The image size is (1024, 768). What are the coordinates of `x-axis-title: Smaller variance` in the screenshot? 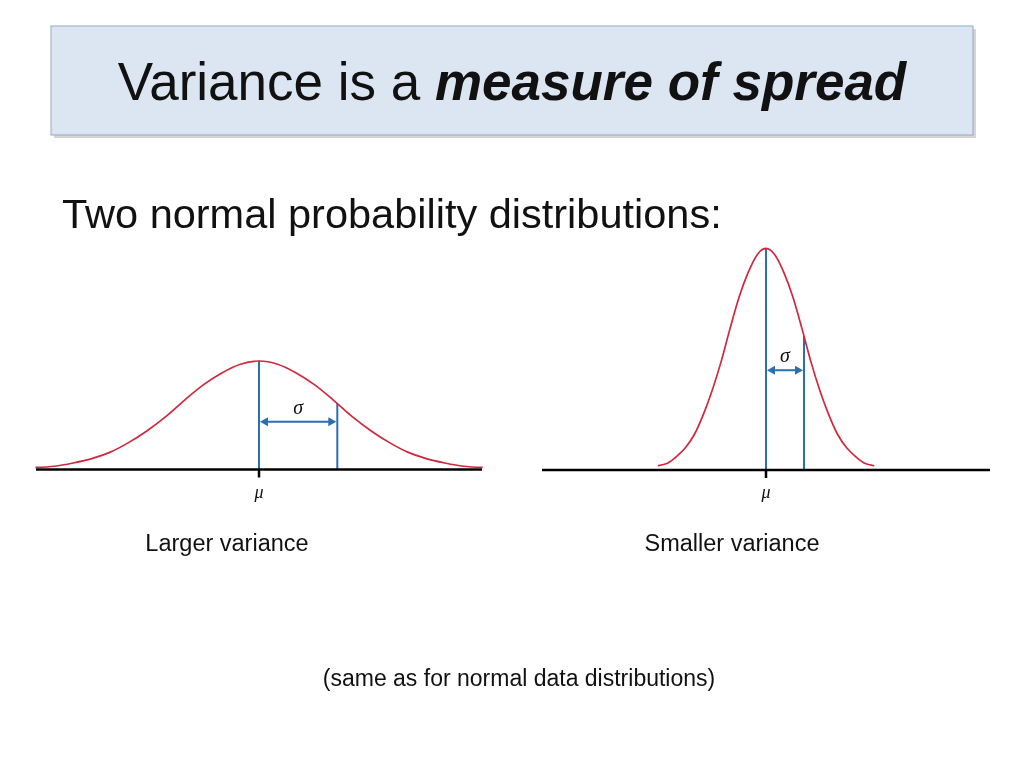 It's located at (732, 543).